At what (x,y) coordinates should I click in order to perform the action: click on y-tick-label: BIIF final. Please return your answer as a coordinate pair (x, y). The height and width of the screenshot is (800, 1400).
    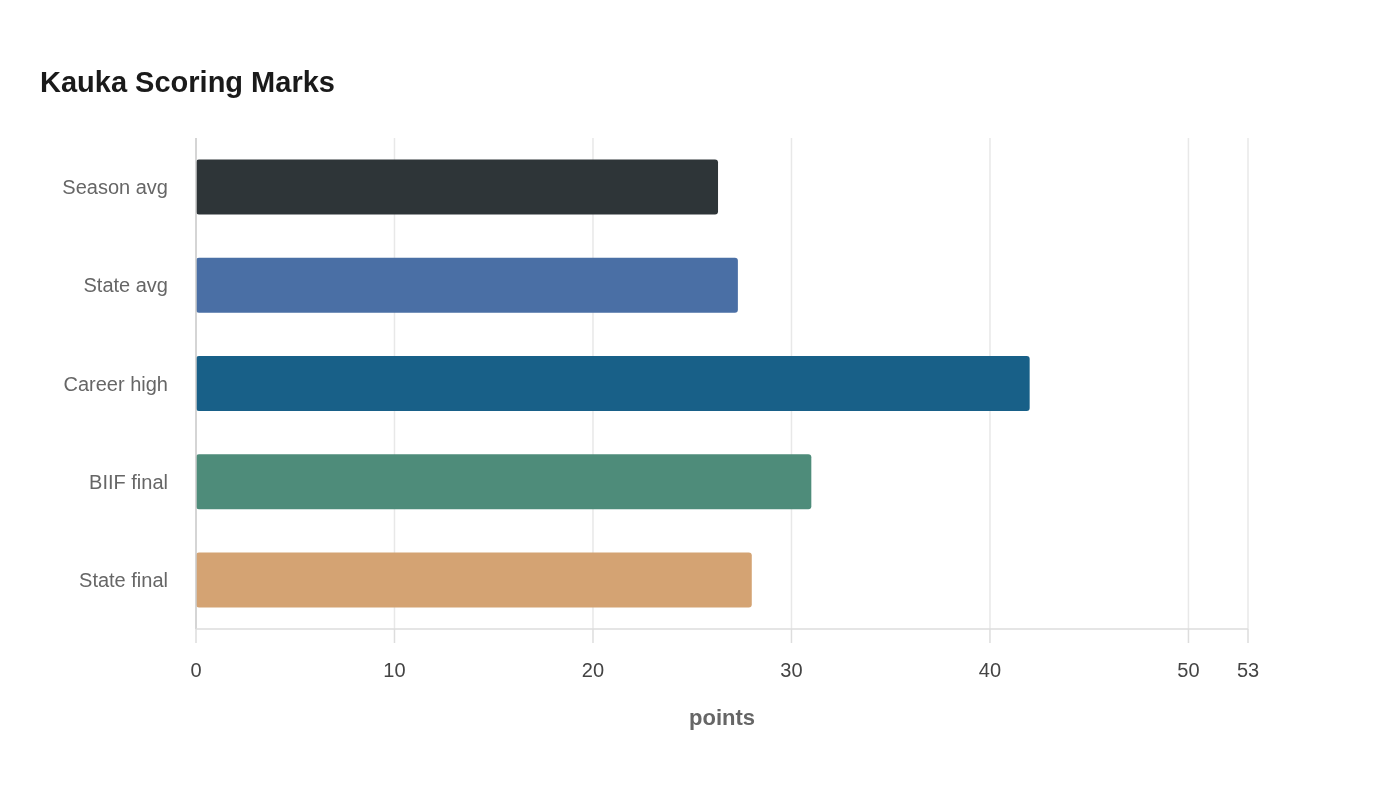
    Looking at the image, I should click on (128, 481).